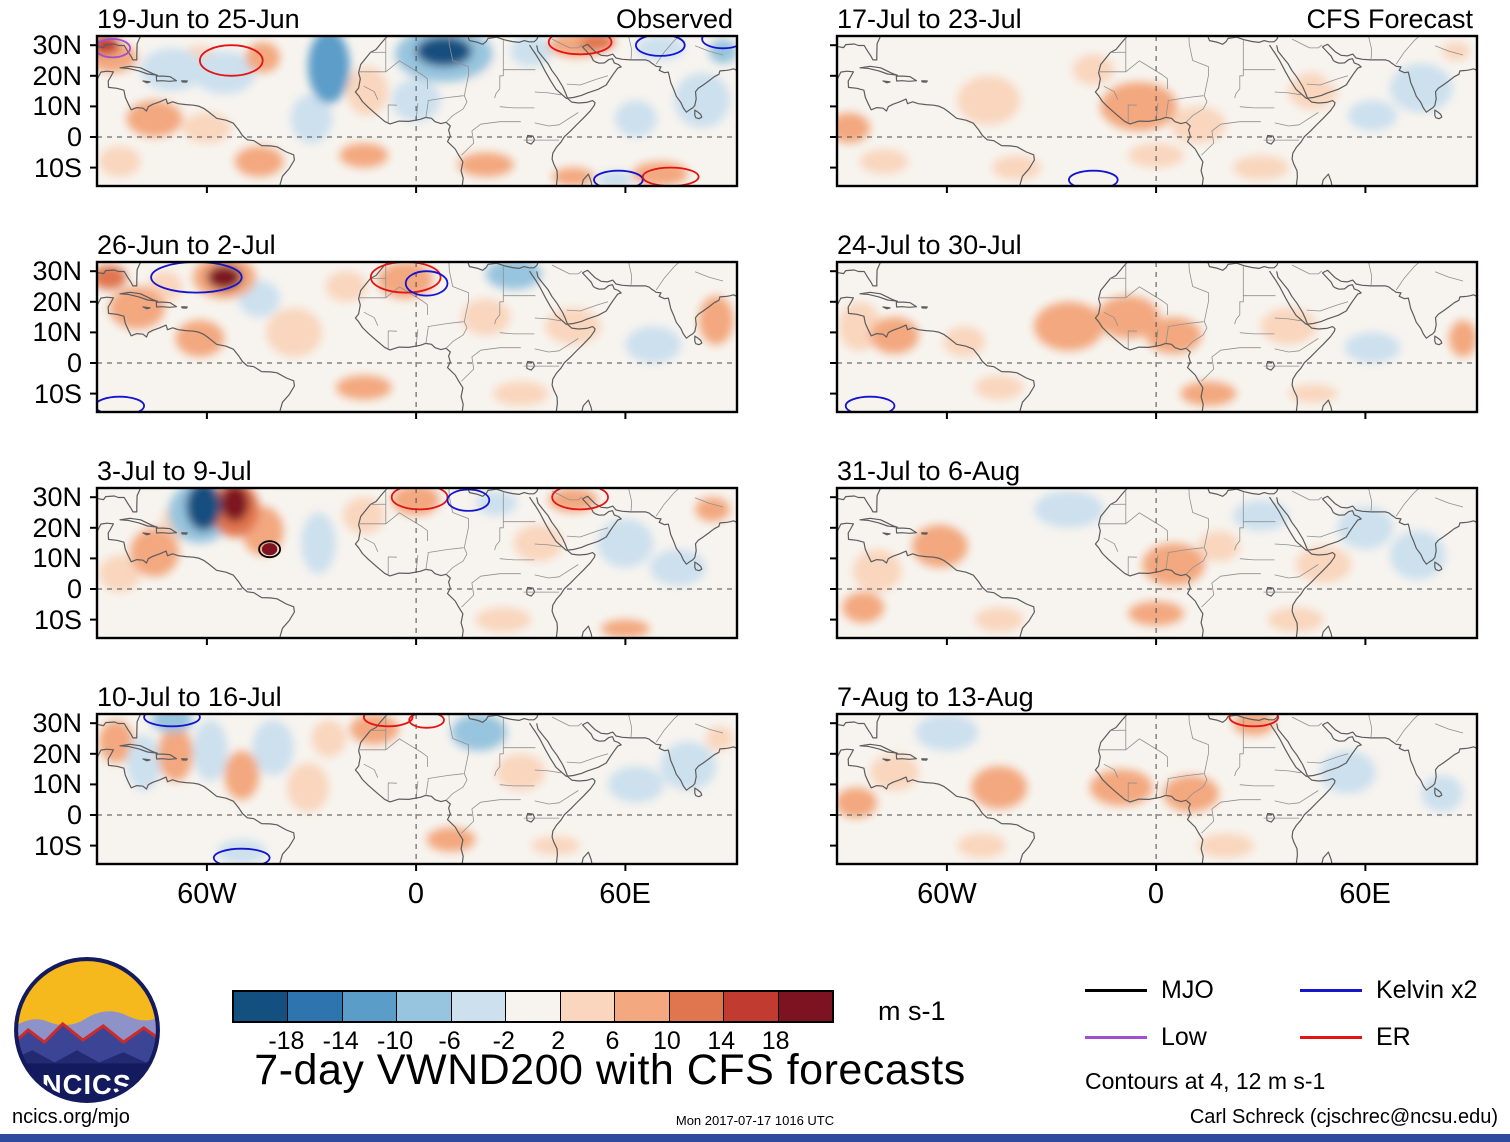 The image size is (1510, 1142). Describe the element at coordinates (612, 1041) in the screenshot. I see `colorbar-tick-label: 6` at that location.